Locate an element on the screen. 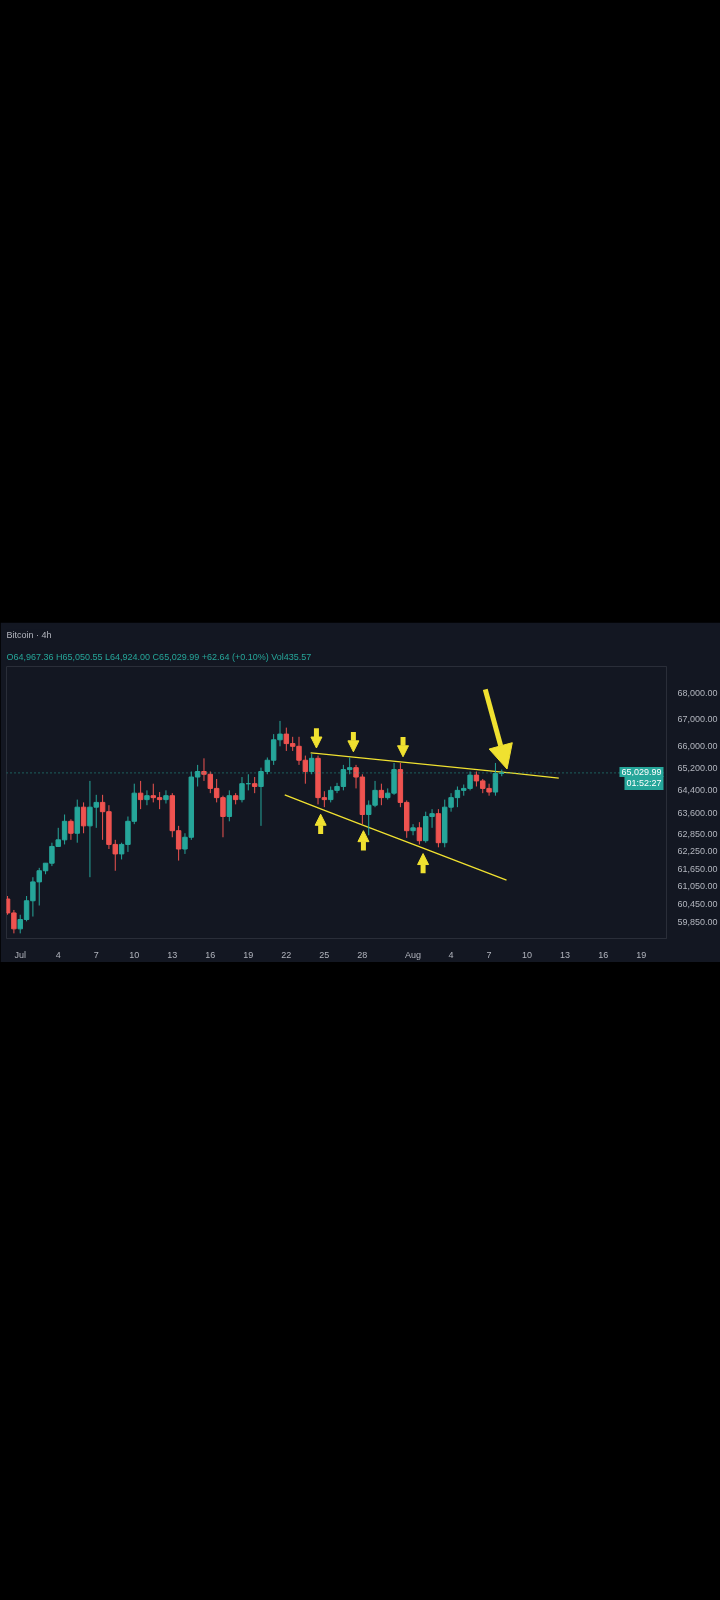  y-tick-label: 60,450.00 is located at coordinates (697, 904).